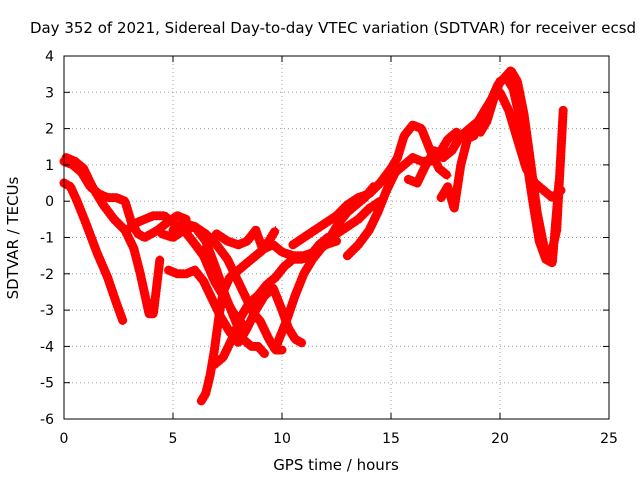 This screenshot has height=480, width=640. I want to click on series-track-l, so click(370, 185).